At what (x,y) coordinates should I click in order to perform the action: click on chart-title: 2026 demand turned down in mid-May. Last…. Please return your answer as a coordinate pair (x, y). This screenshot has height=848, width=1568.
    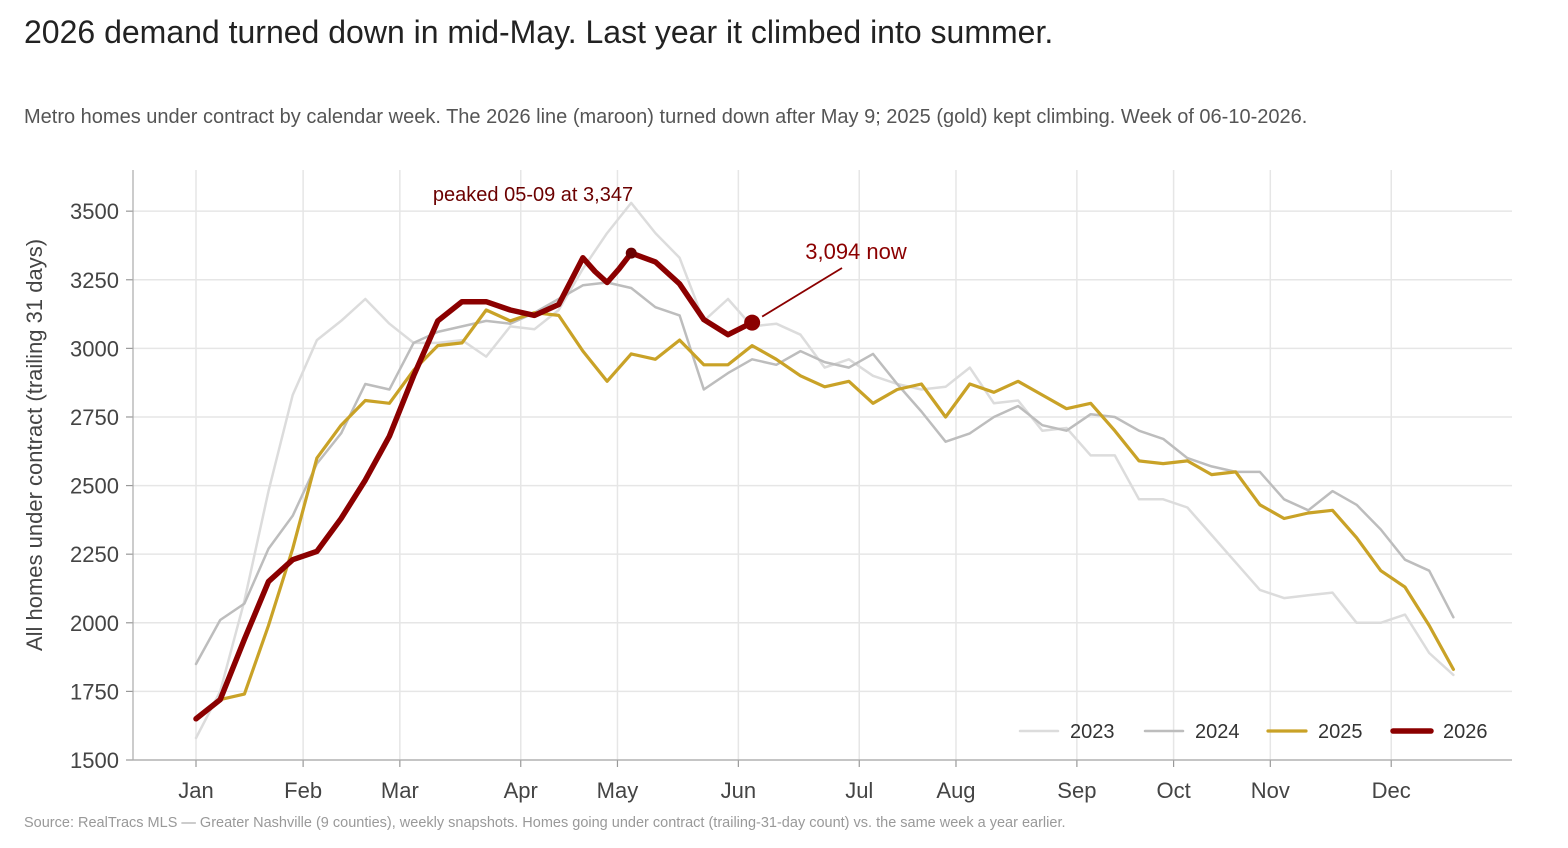
    Looking at the image, I should click on (539, 32).